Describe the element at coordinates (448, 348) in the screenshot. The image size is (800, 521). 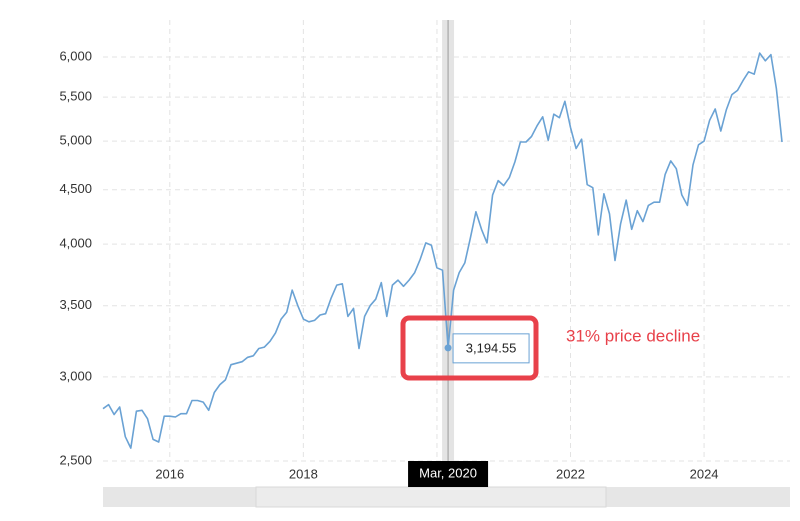
I see `hover-point` at that location.